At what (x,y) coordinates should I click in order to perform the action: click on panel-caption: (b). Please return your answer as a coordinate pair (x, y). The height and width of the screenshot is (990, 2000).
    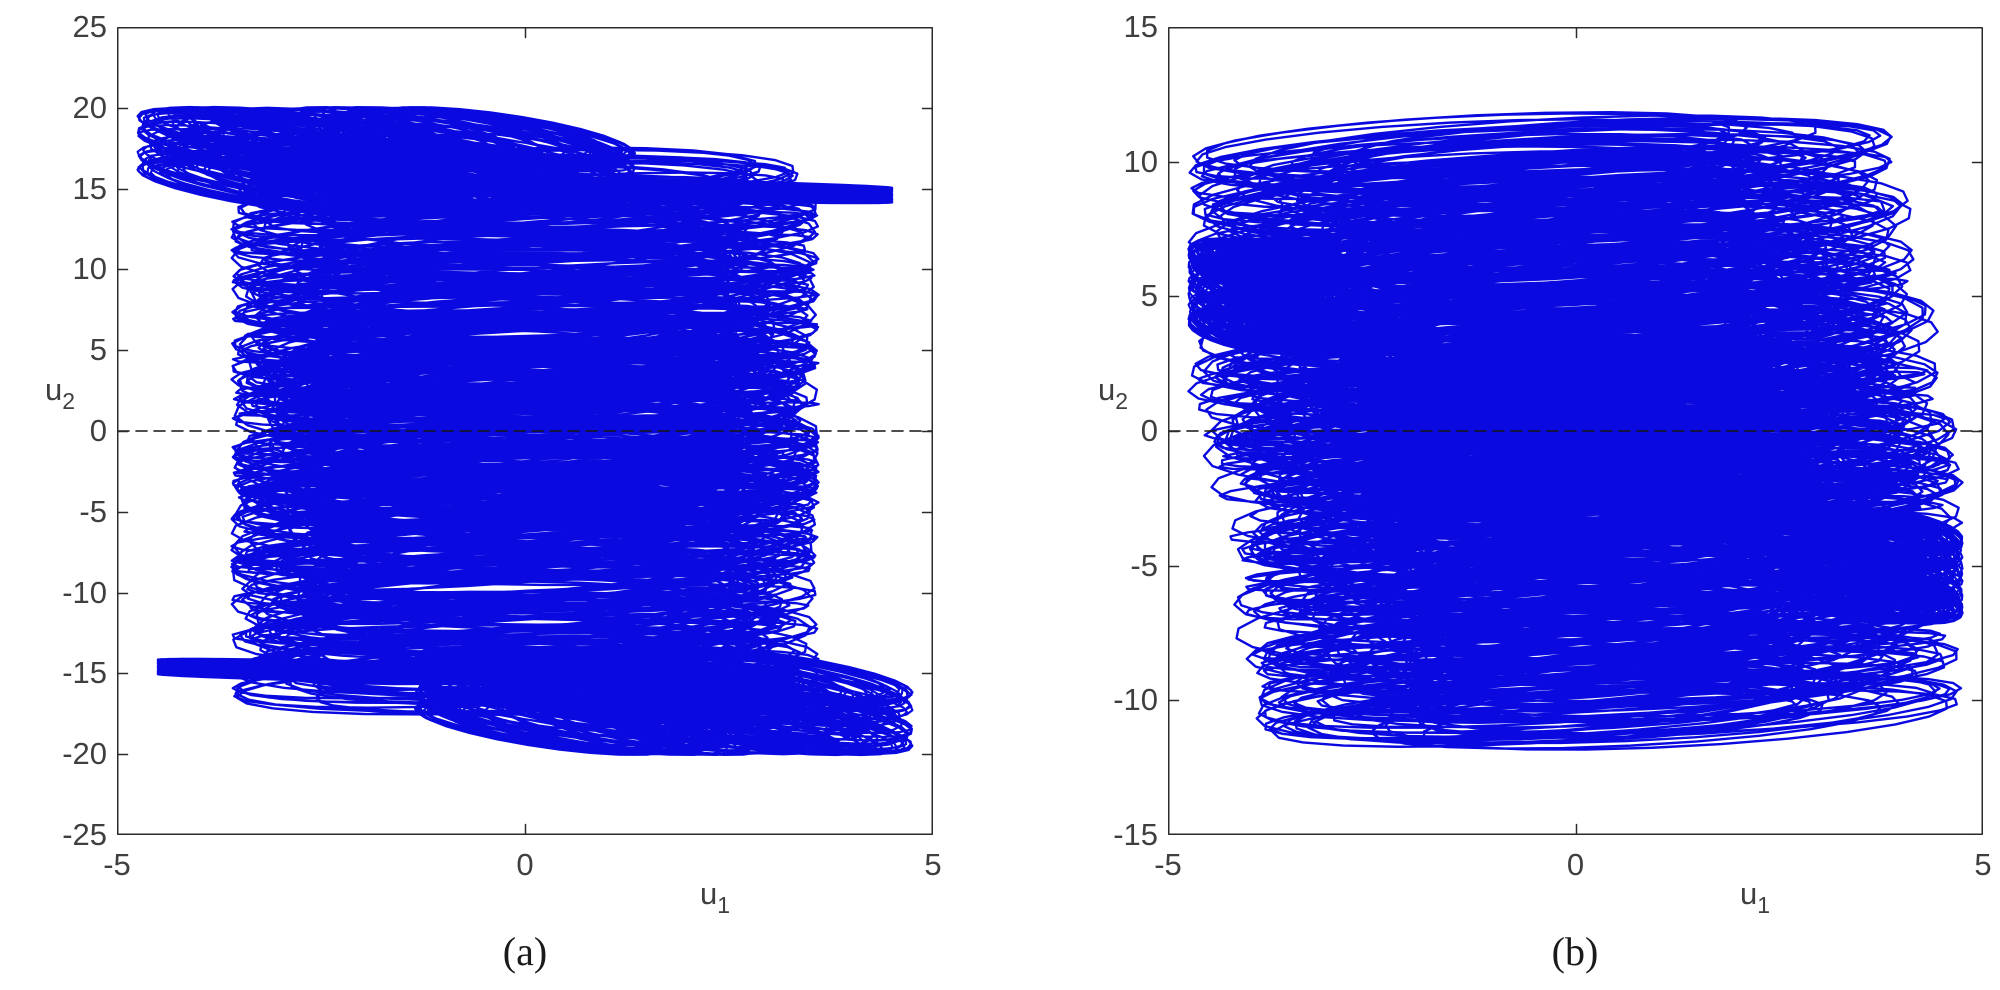
    Looking at the image, I should click on (1575, 951).